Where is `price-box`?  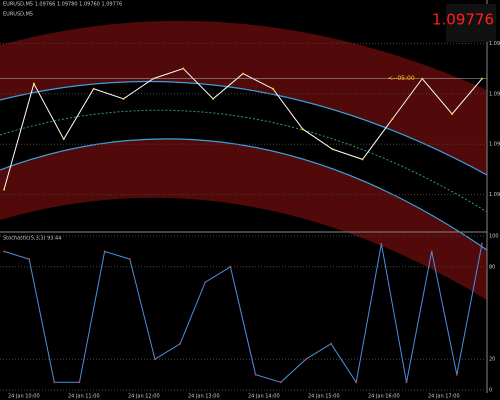 price-box is located at coordinates (471, 23).